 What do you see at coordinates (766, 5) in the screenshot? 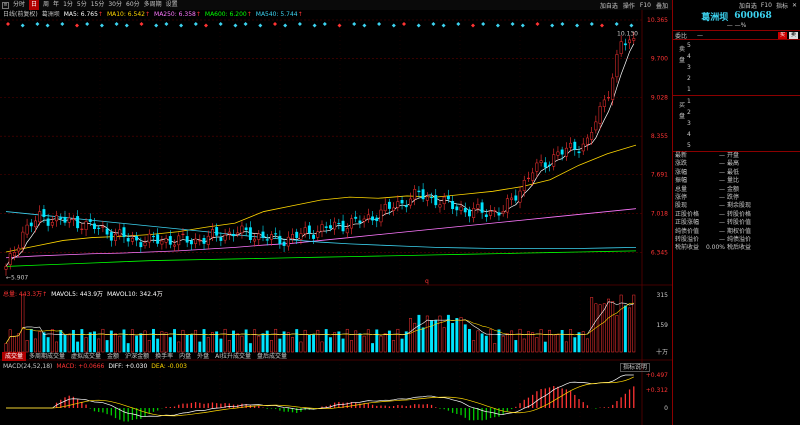
I see `panel-top-item: F10` at bounding box center [766, 5].